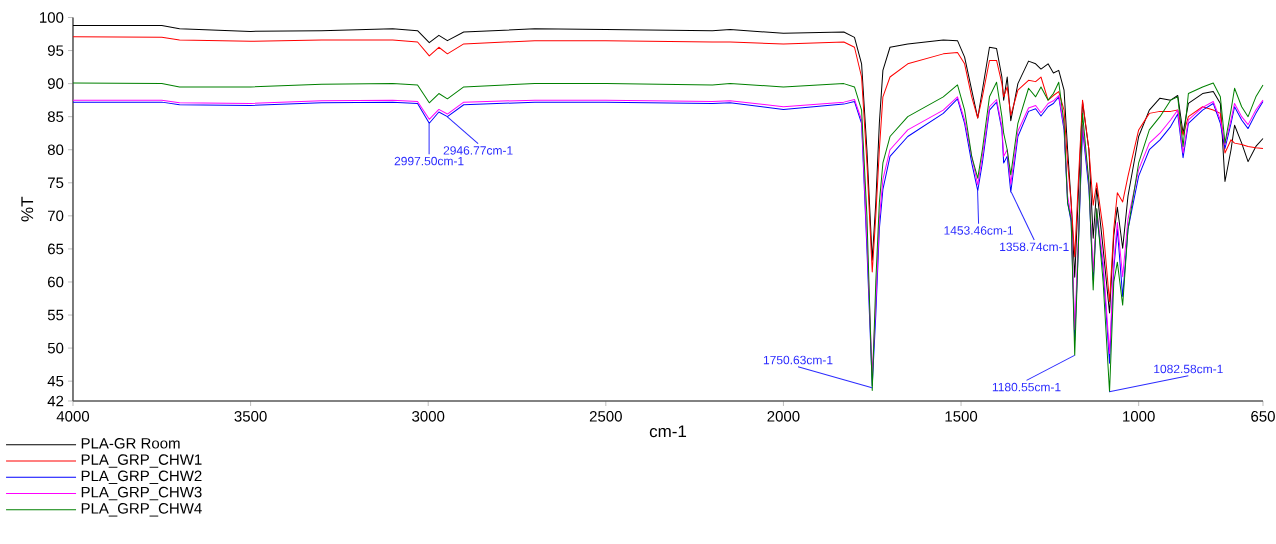 The height and width of the screenshot is (544, 1276). Describe the element at coordinates (55, 348) in the screenshot. I see `y-tick-label: 50` at that location.